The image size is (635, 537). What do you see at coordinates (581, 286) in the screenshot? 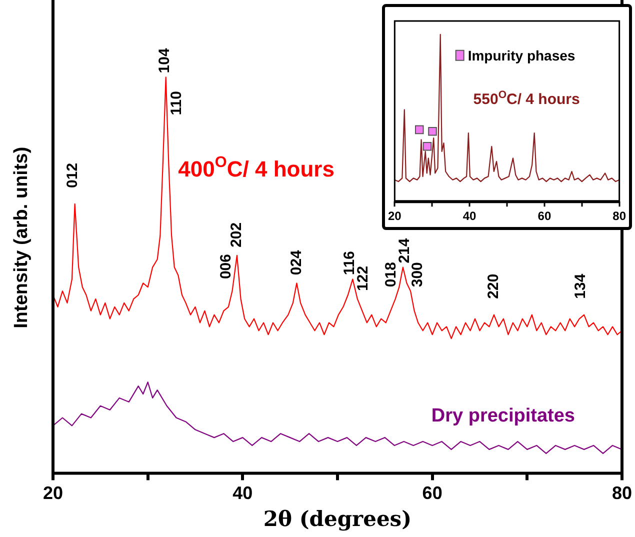
I see `annotation: 134` at bounding box center [581, 286].